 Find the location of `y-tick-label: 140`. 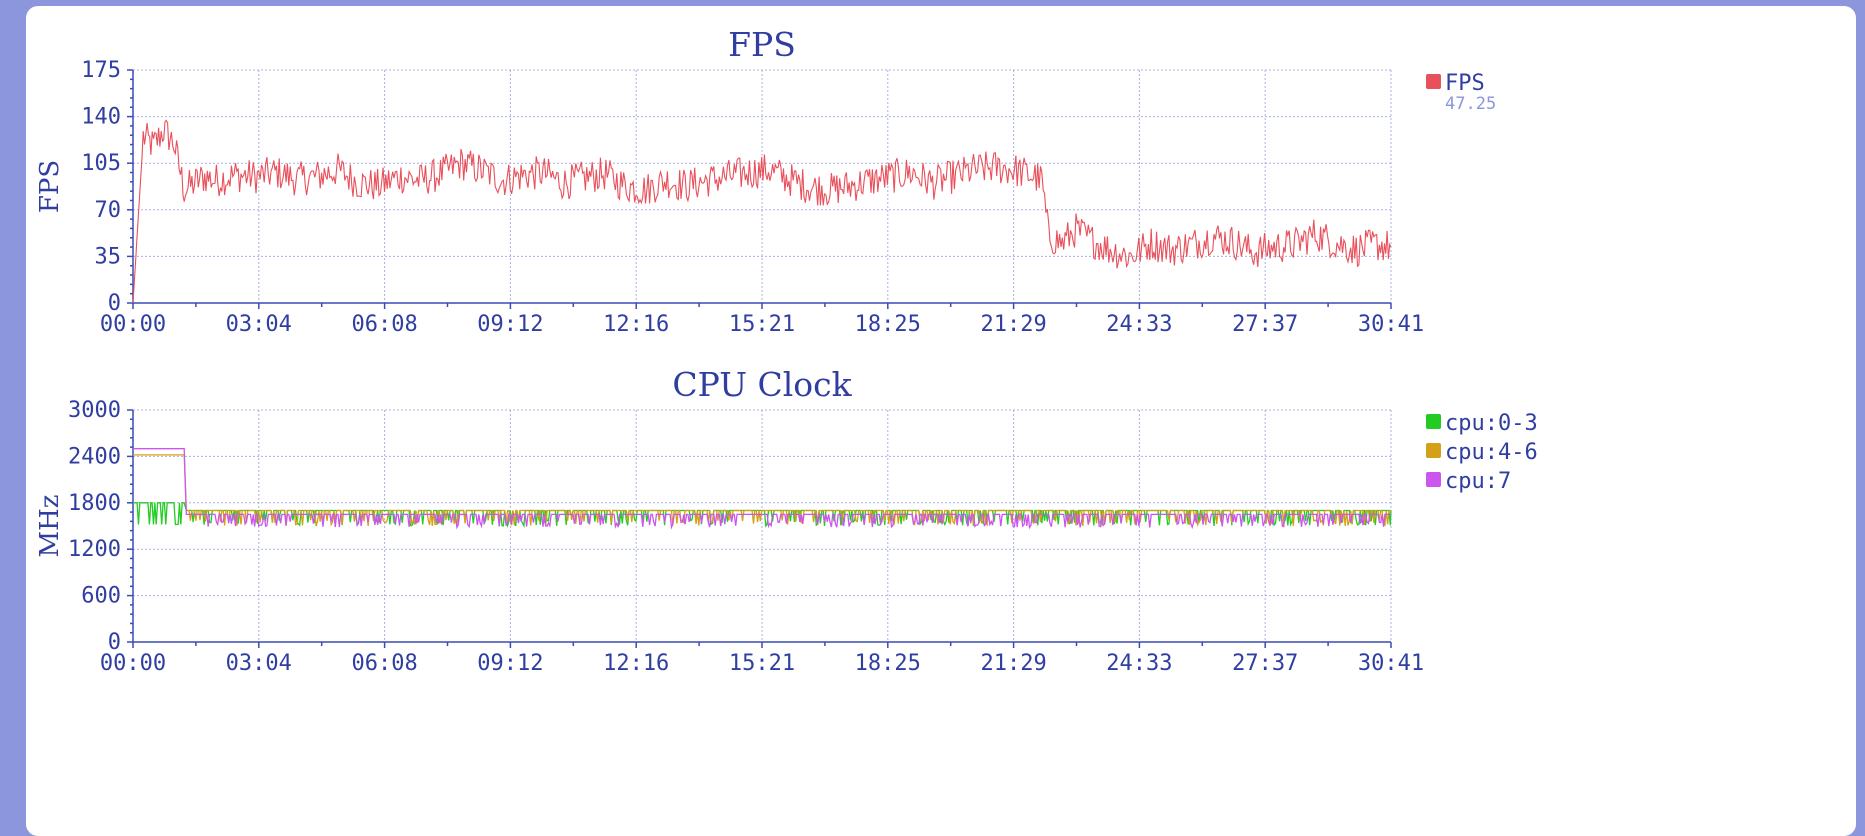

y-tick-label: 140 is located at coordinates (101, 117).